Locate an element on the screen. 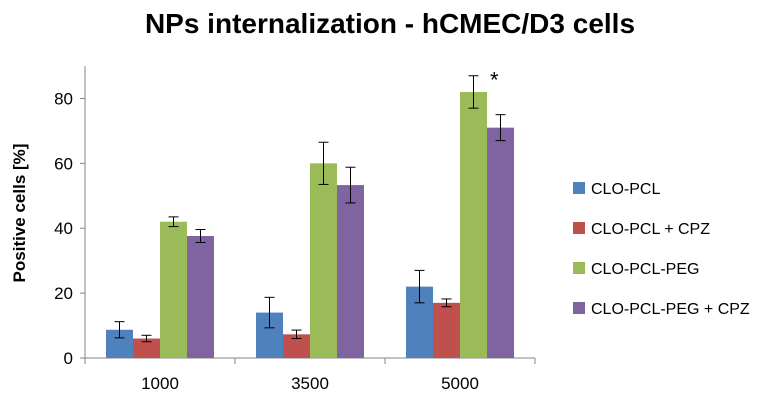  significance-marker: * is located at coordinates (494, 80).